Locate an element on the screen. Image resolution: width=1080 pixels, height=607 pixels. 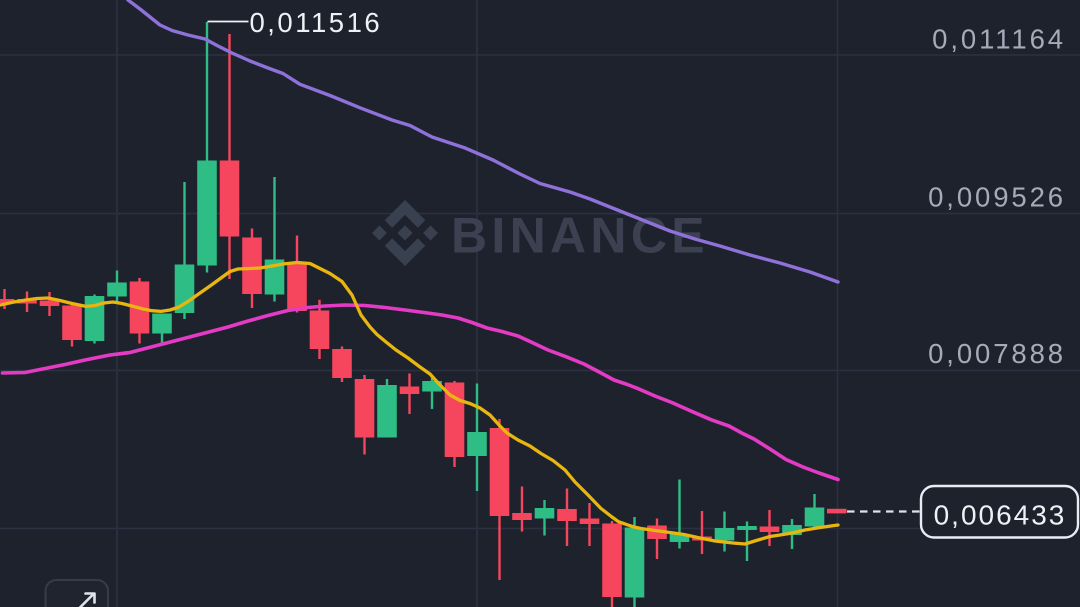
svg-text: 0,011516 is located at coordinates (316, 22).